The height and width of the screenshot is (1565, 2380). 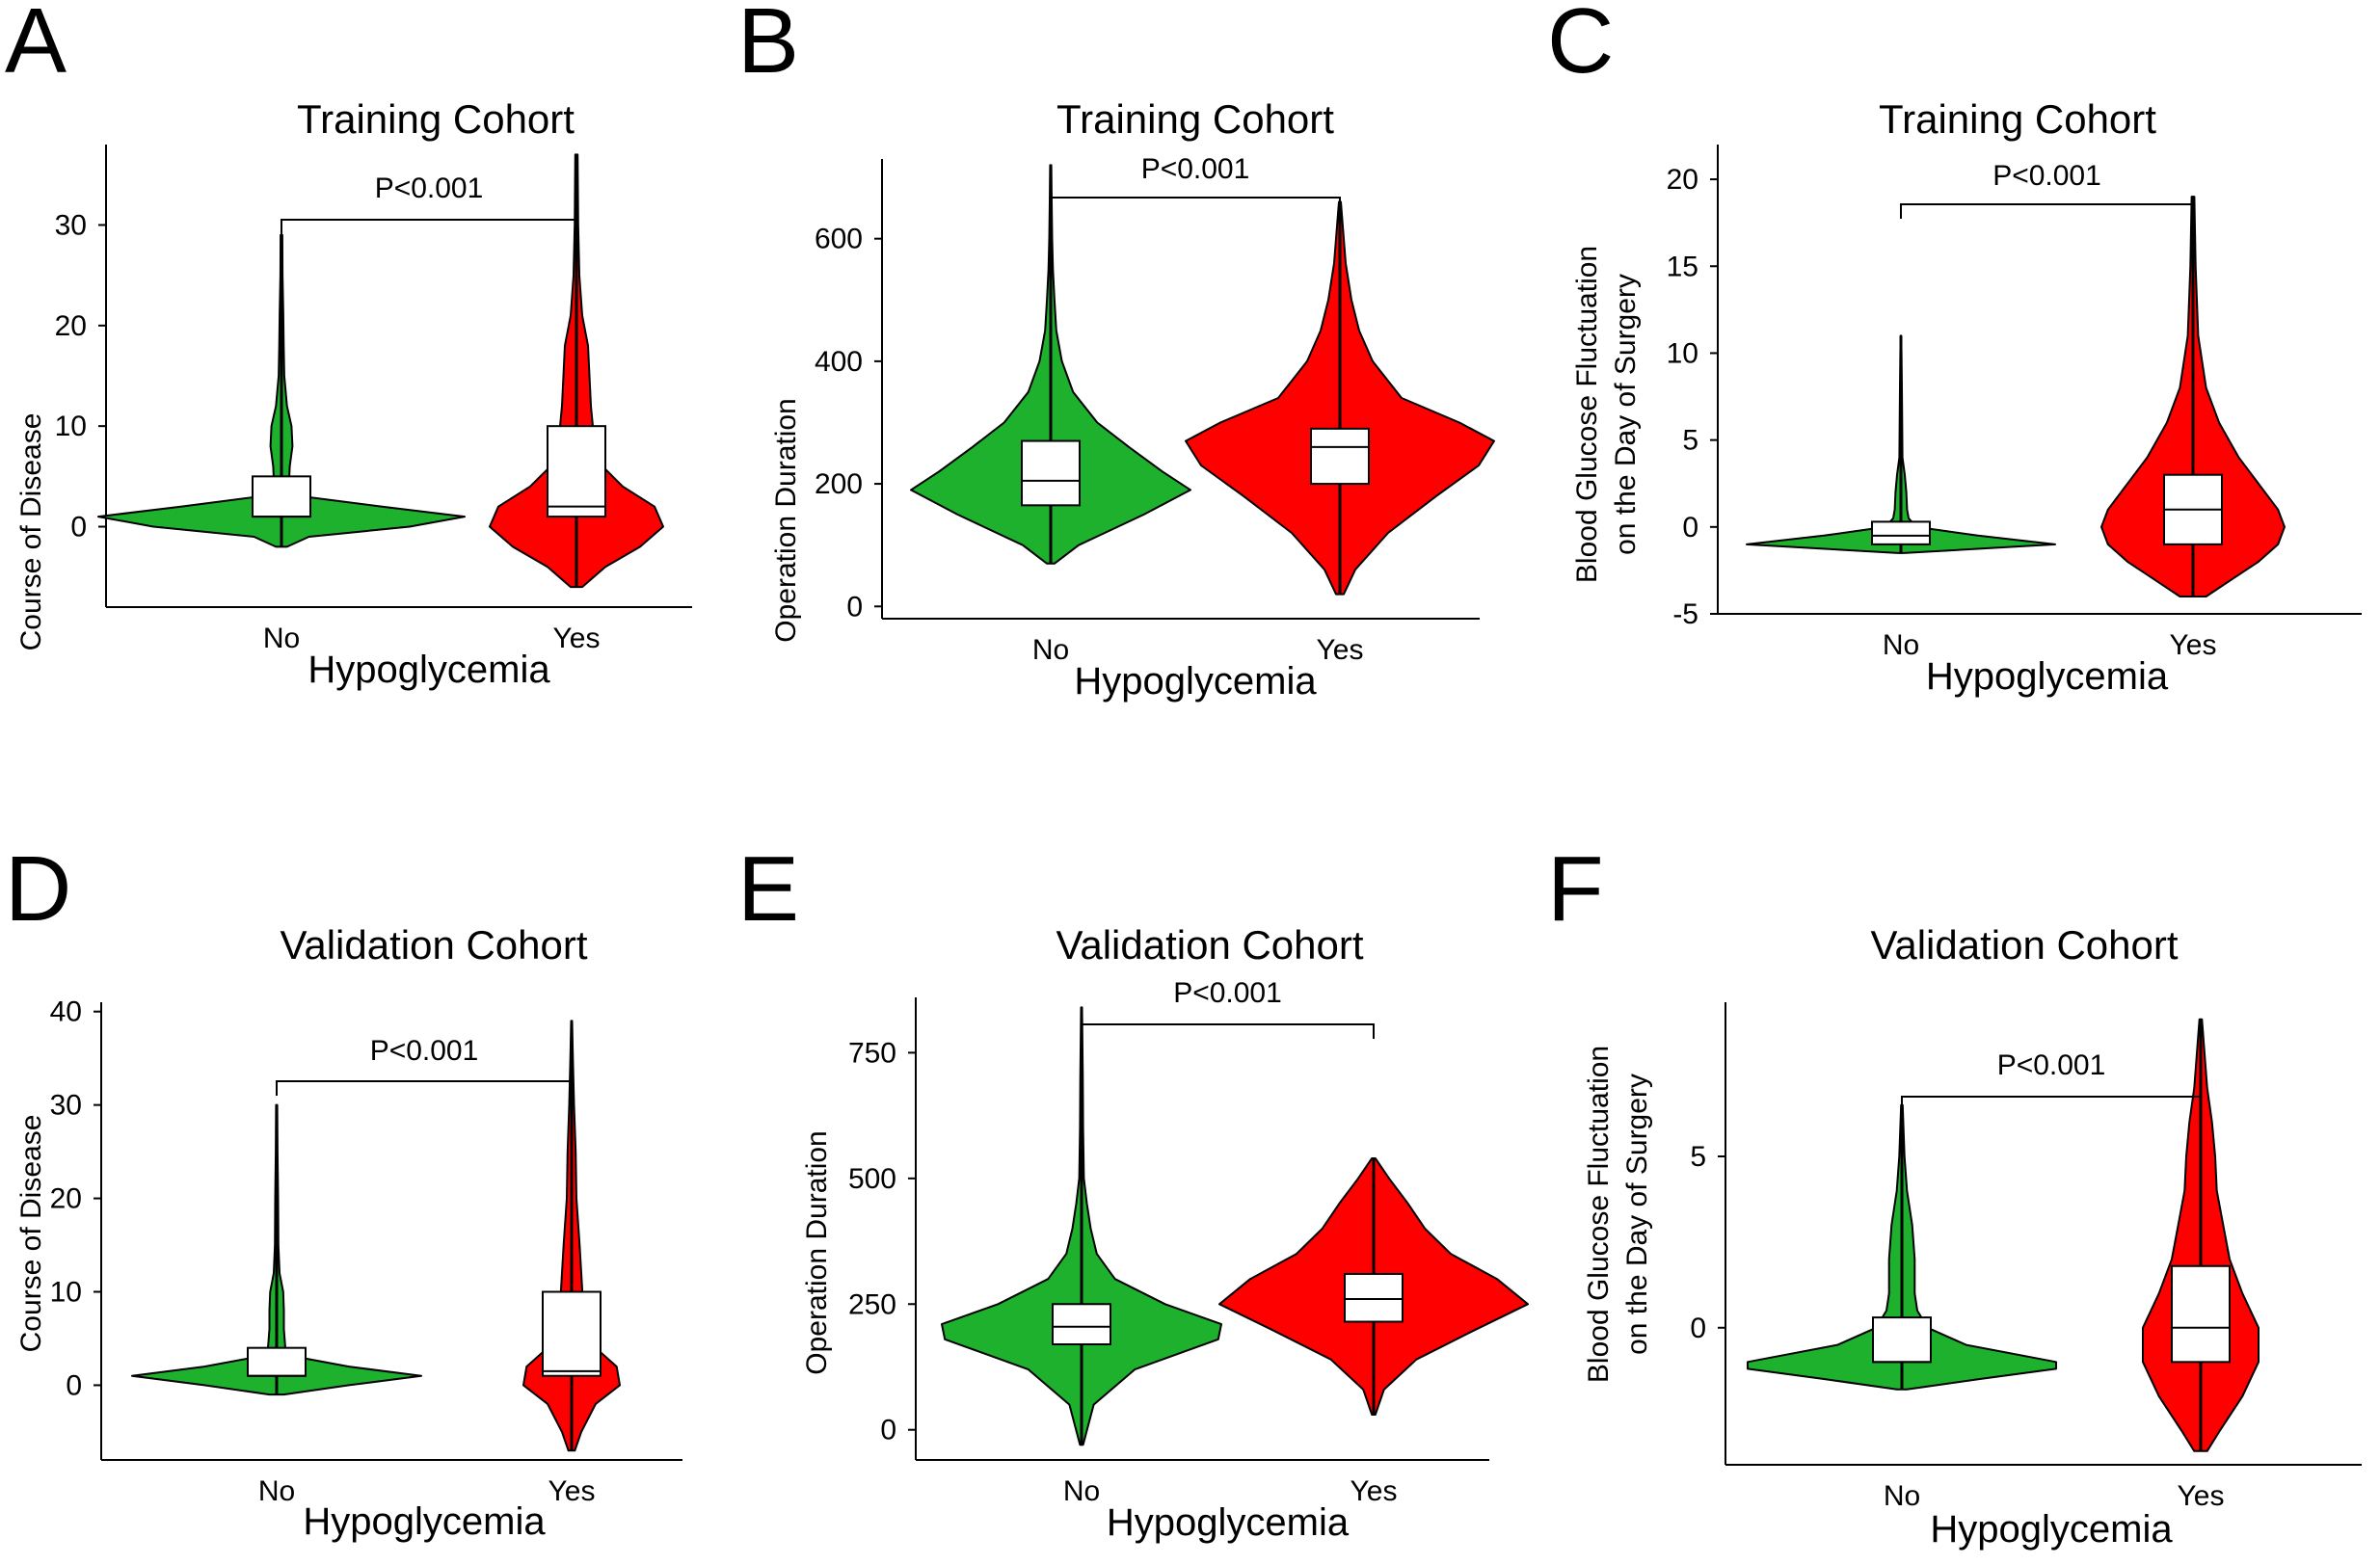 What do you see at coordinates (839, 362) in the screenshot?
I see `y-tick-label: 400` at bounding box center [839, 362].